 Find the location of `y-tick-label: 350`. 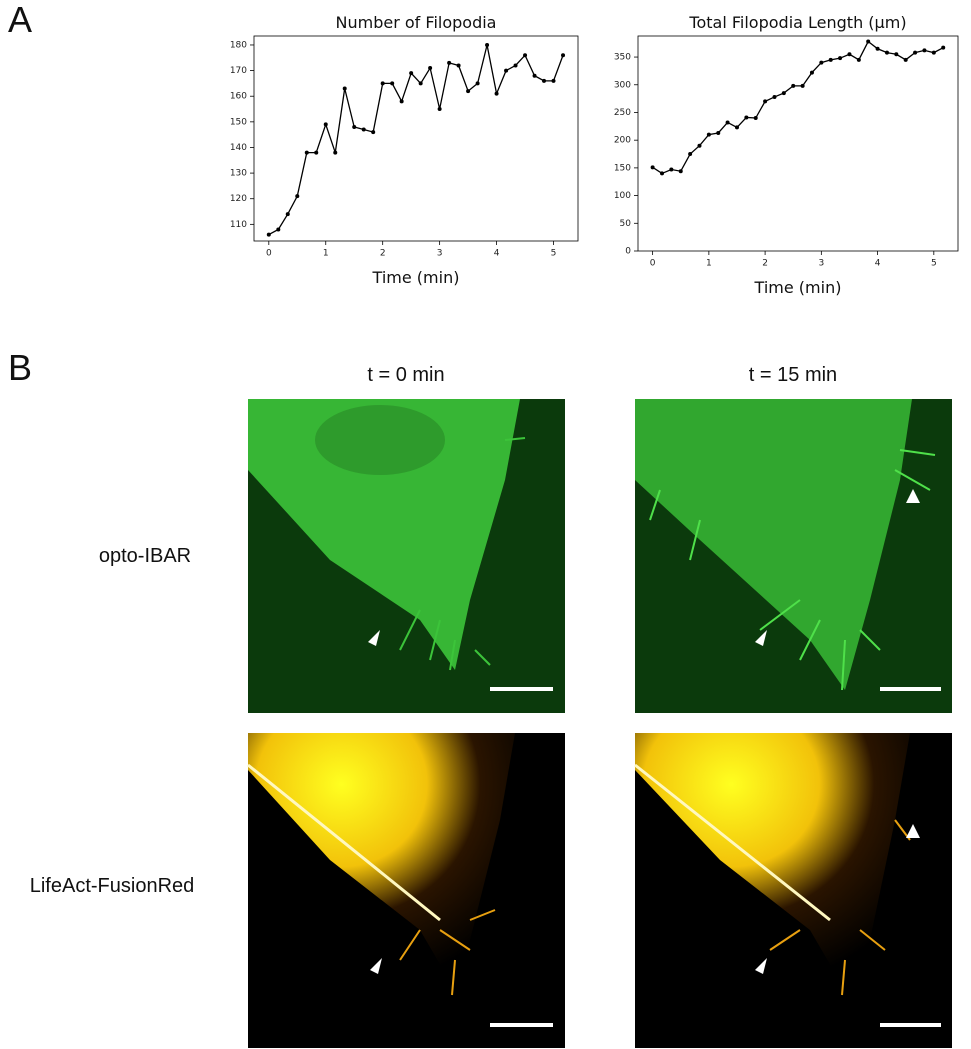

y-tick-label: 350 is located at coordinates (622, 58).